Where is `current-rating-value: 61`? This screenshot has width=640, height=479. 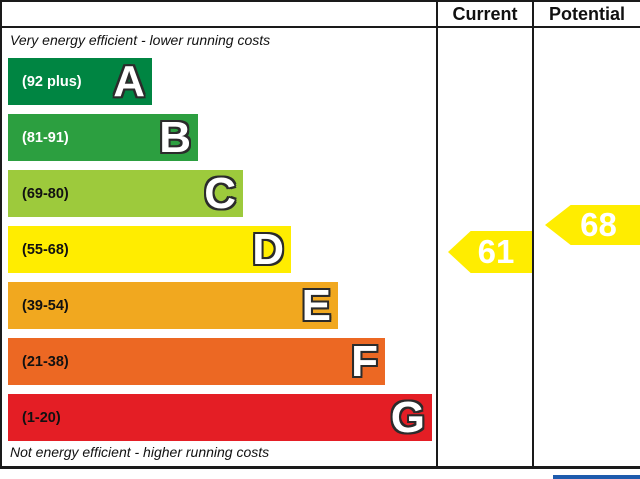
current-rating-value: 61 is located at coordinates (496, 251).